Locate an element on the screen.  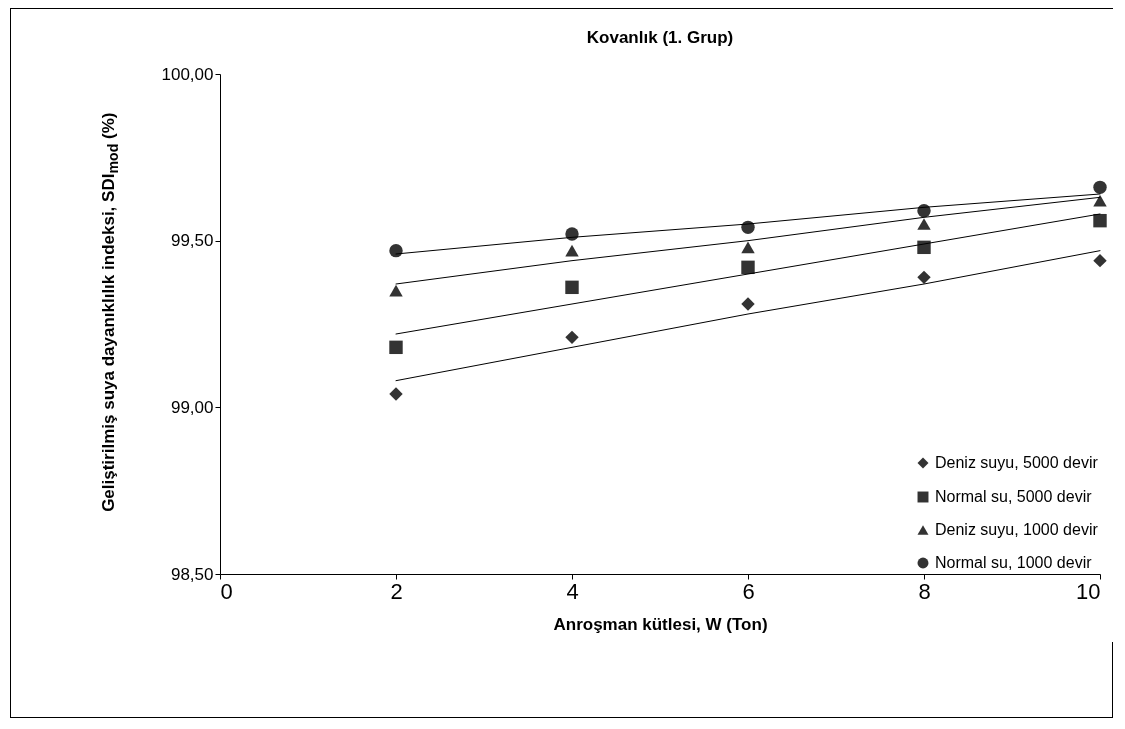
line-series is located at coordinates (748, 316).